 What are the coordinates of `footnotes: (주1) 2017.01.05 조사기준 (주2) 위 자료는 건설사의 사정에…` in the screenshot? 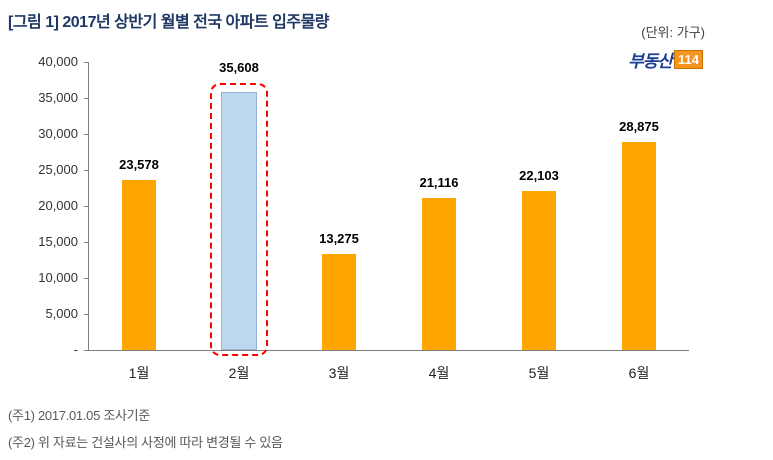 It's located at (145, 429).